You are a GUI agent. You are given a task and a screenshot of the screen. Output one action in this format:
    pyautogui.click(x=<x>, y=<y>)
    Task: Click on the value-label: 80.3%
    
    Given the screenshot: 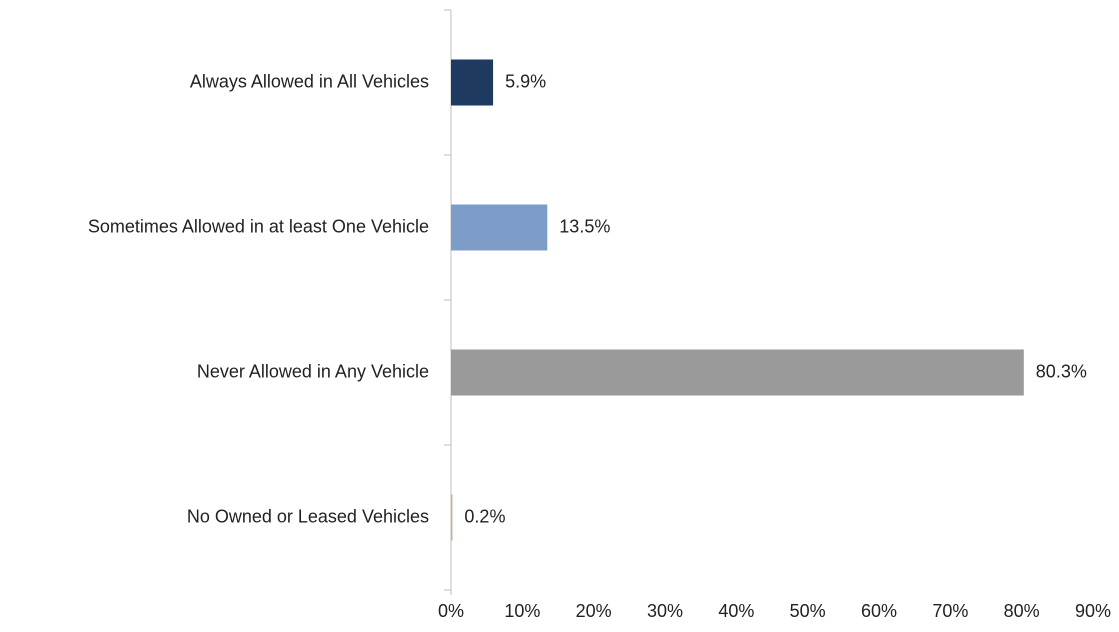 What is the action you would take?
    pyautogui.click(x=1061, y=371)
    